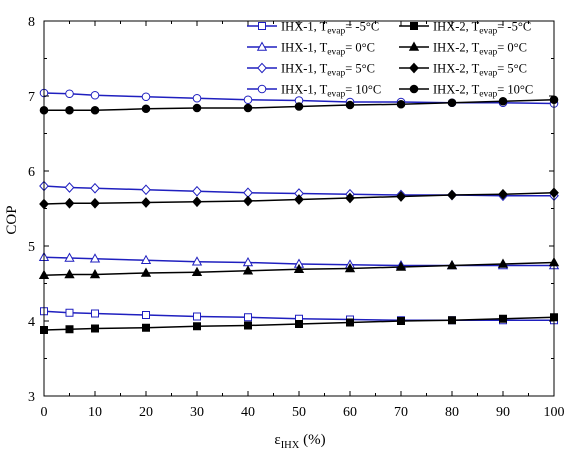 Image resolution: width=575 pixels, height=456 pixels. I want to click on x-tick-label: 40, so click(248, 412).